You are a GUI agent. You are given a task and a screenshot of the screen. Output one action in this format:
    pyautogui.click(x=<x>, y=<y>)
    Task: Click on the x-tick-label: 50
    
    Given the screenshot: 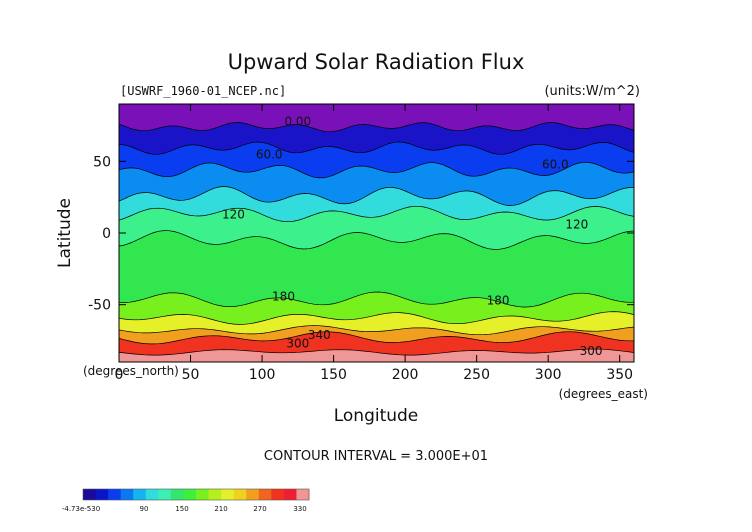 What is the action you would take?
    pyautogui.click(x=191, y=375)
    